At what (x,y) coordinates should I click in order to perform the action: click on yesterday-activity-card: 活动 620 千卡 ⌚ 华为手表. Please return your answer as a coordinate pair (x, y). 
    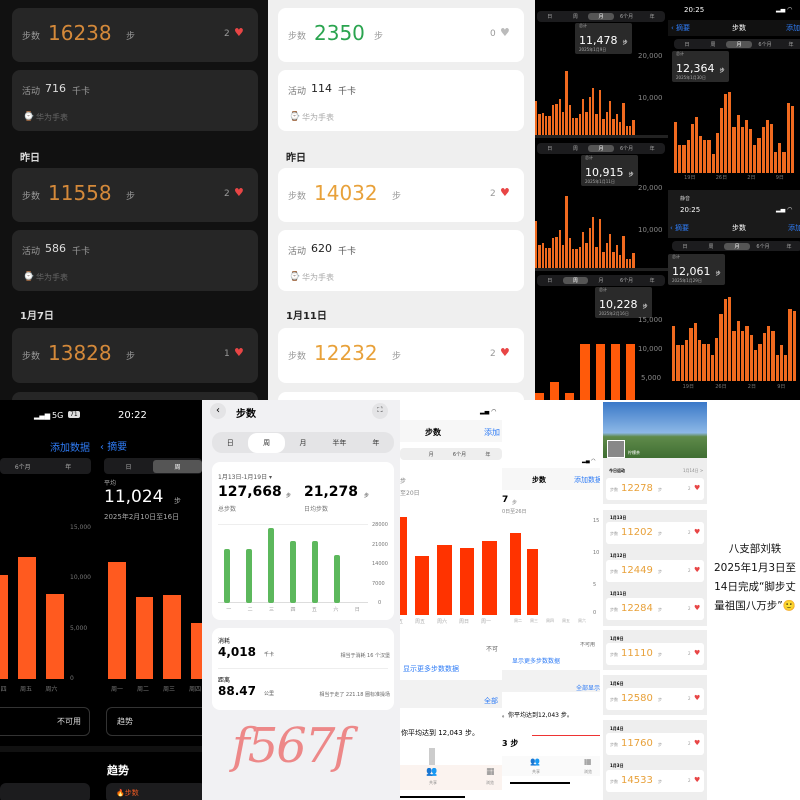
    Looking at the image, I should click on (401, 260).